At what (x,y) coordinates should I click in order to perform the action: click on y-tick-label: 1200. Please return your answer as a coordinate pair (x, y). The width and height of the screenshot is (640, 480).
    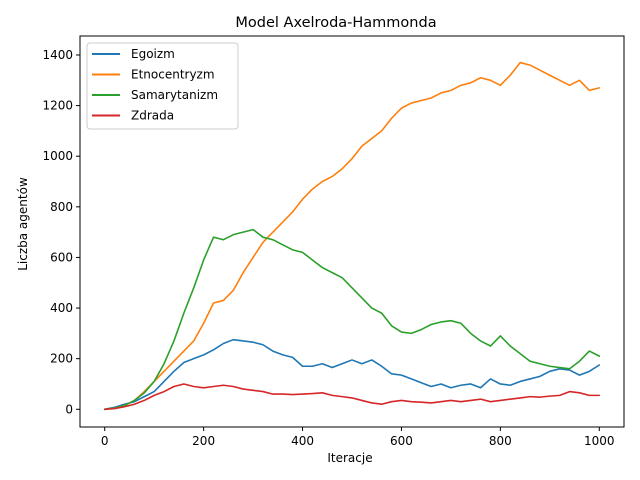
    Looking at the image, I should click on (57, 106).